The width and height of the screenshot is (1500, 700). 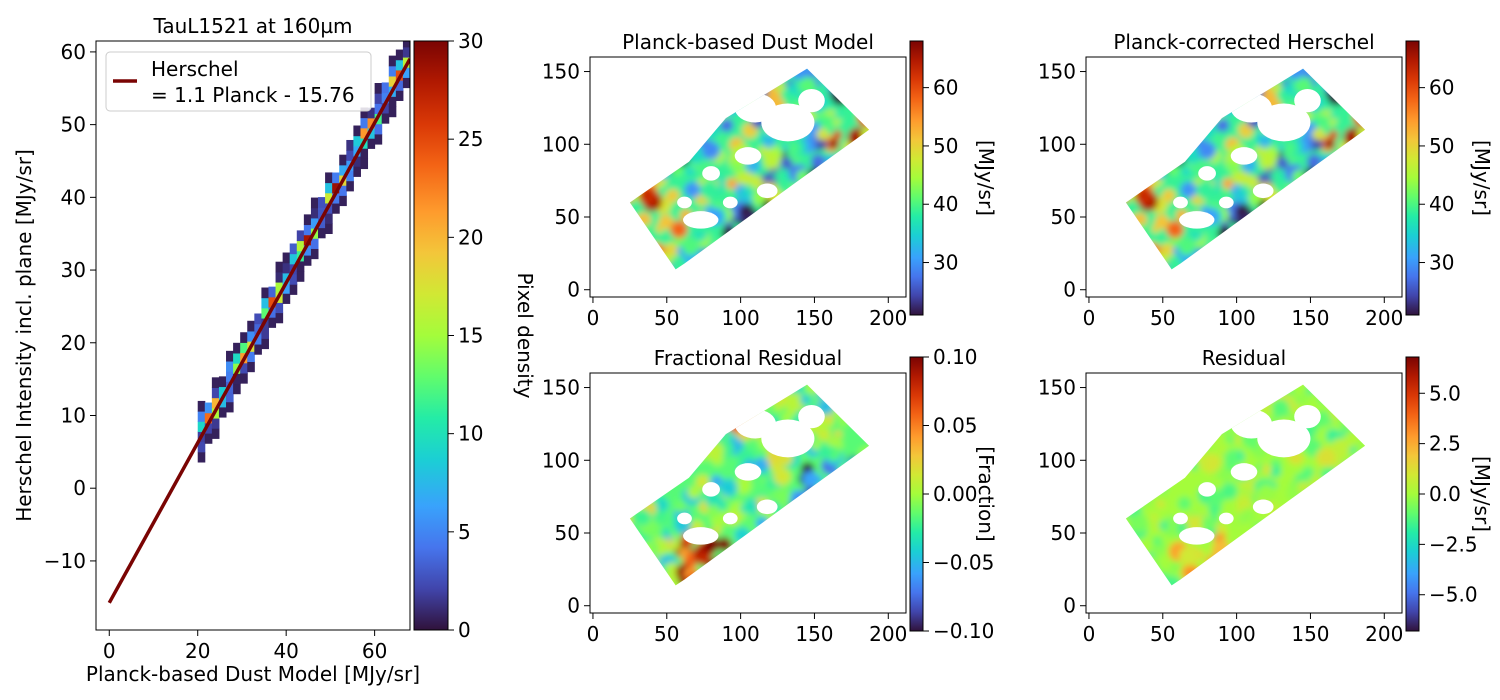 What do you see at coordinates (593, 318) in the screenshot?
I see `panel2-x-tick-label: 0` at bounding box center [593, 318].